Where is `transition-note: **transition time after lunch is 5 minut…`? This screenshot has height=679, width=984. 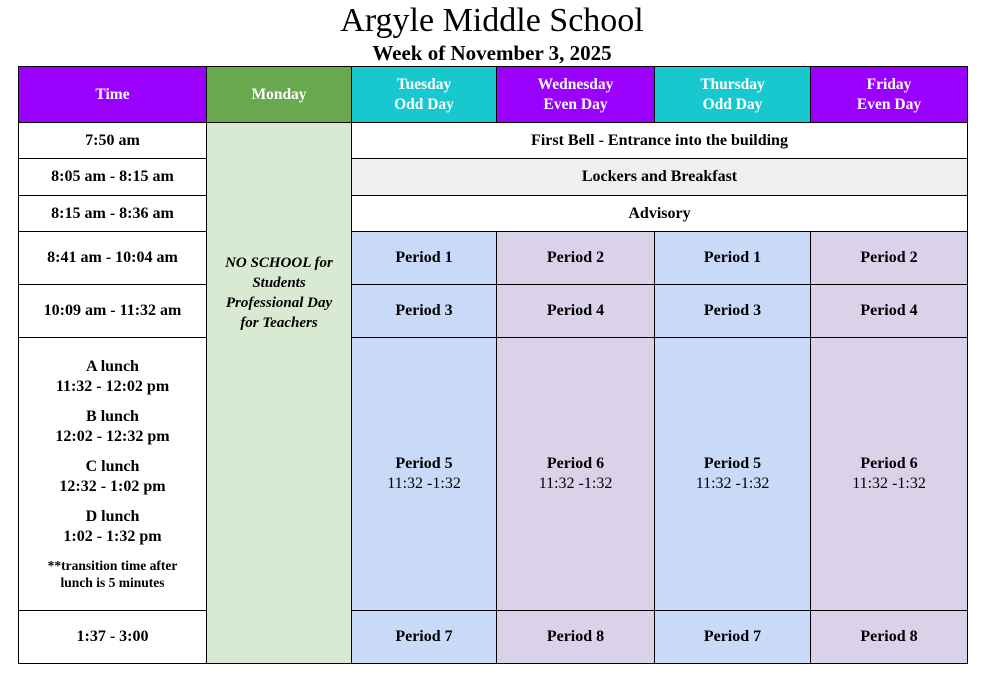
transition-note: **transition time after lunch is 5 minut… is located at coordinates (112, 574).